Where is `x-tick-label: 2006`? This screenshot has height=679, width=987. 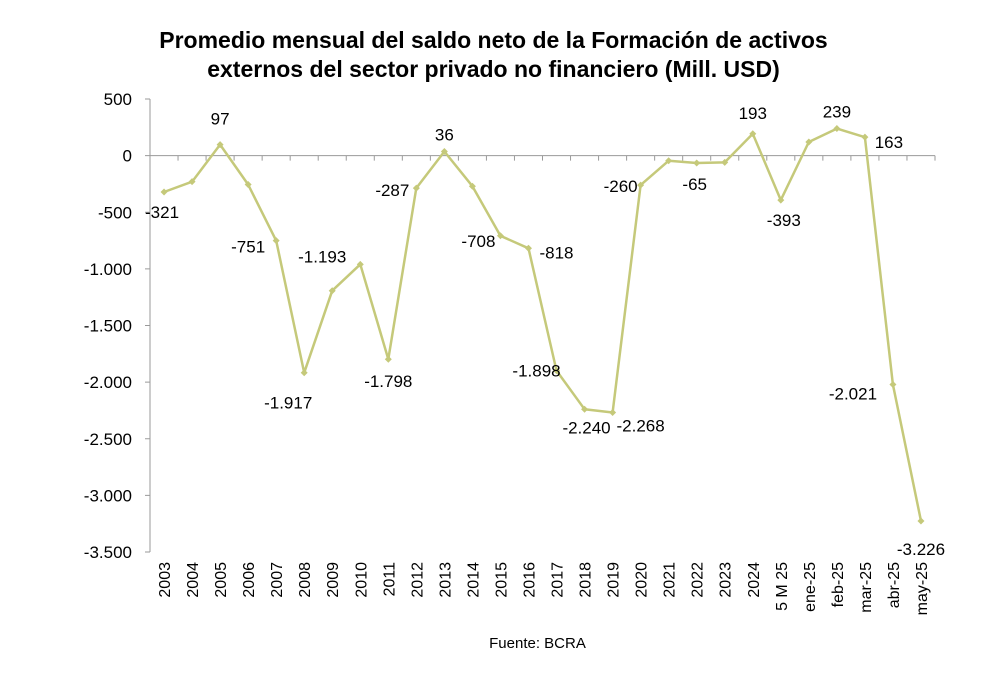
x-tick-label: 2006 is located at coordinates (249, 580).